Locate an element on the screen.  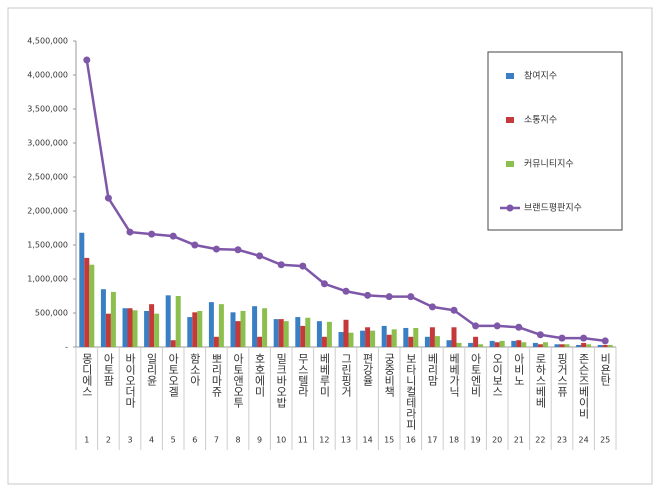
rank-label: 6 is located at coordinates (194, 440).